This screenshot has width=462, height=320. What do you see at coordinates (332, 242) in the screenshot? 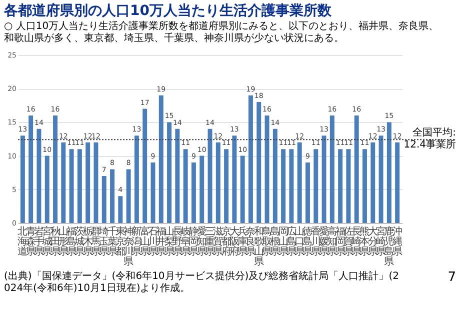
I see `x-tick-label: 高知県` at bounding box center [332, 242].